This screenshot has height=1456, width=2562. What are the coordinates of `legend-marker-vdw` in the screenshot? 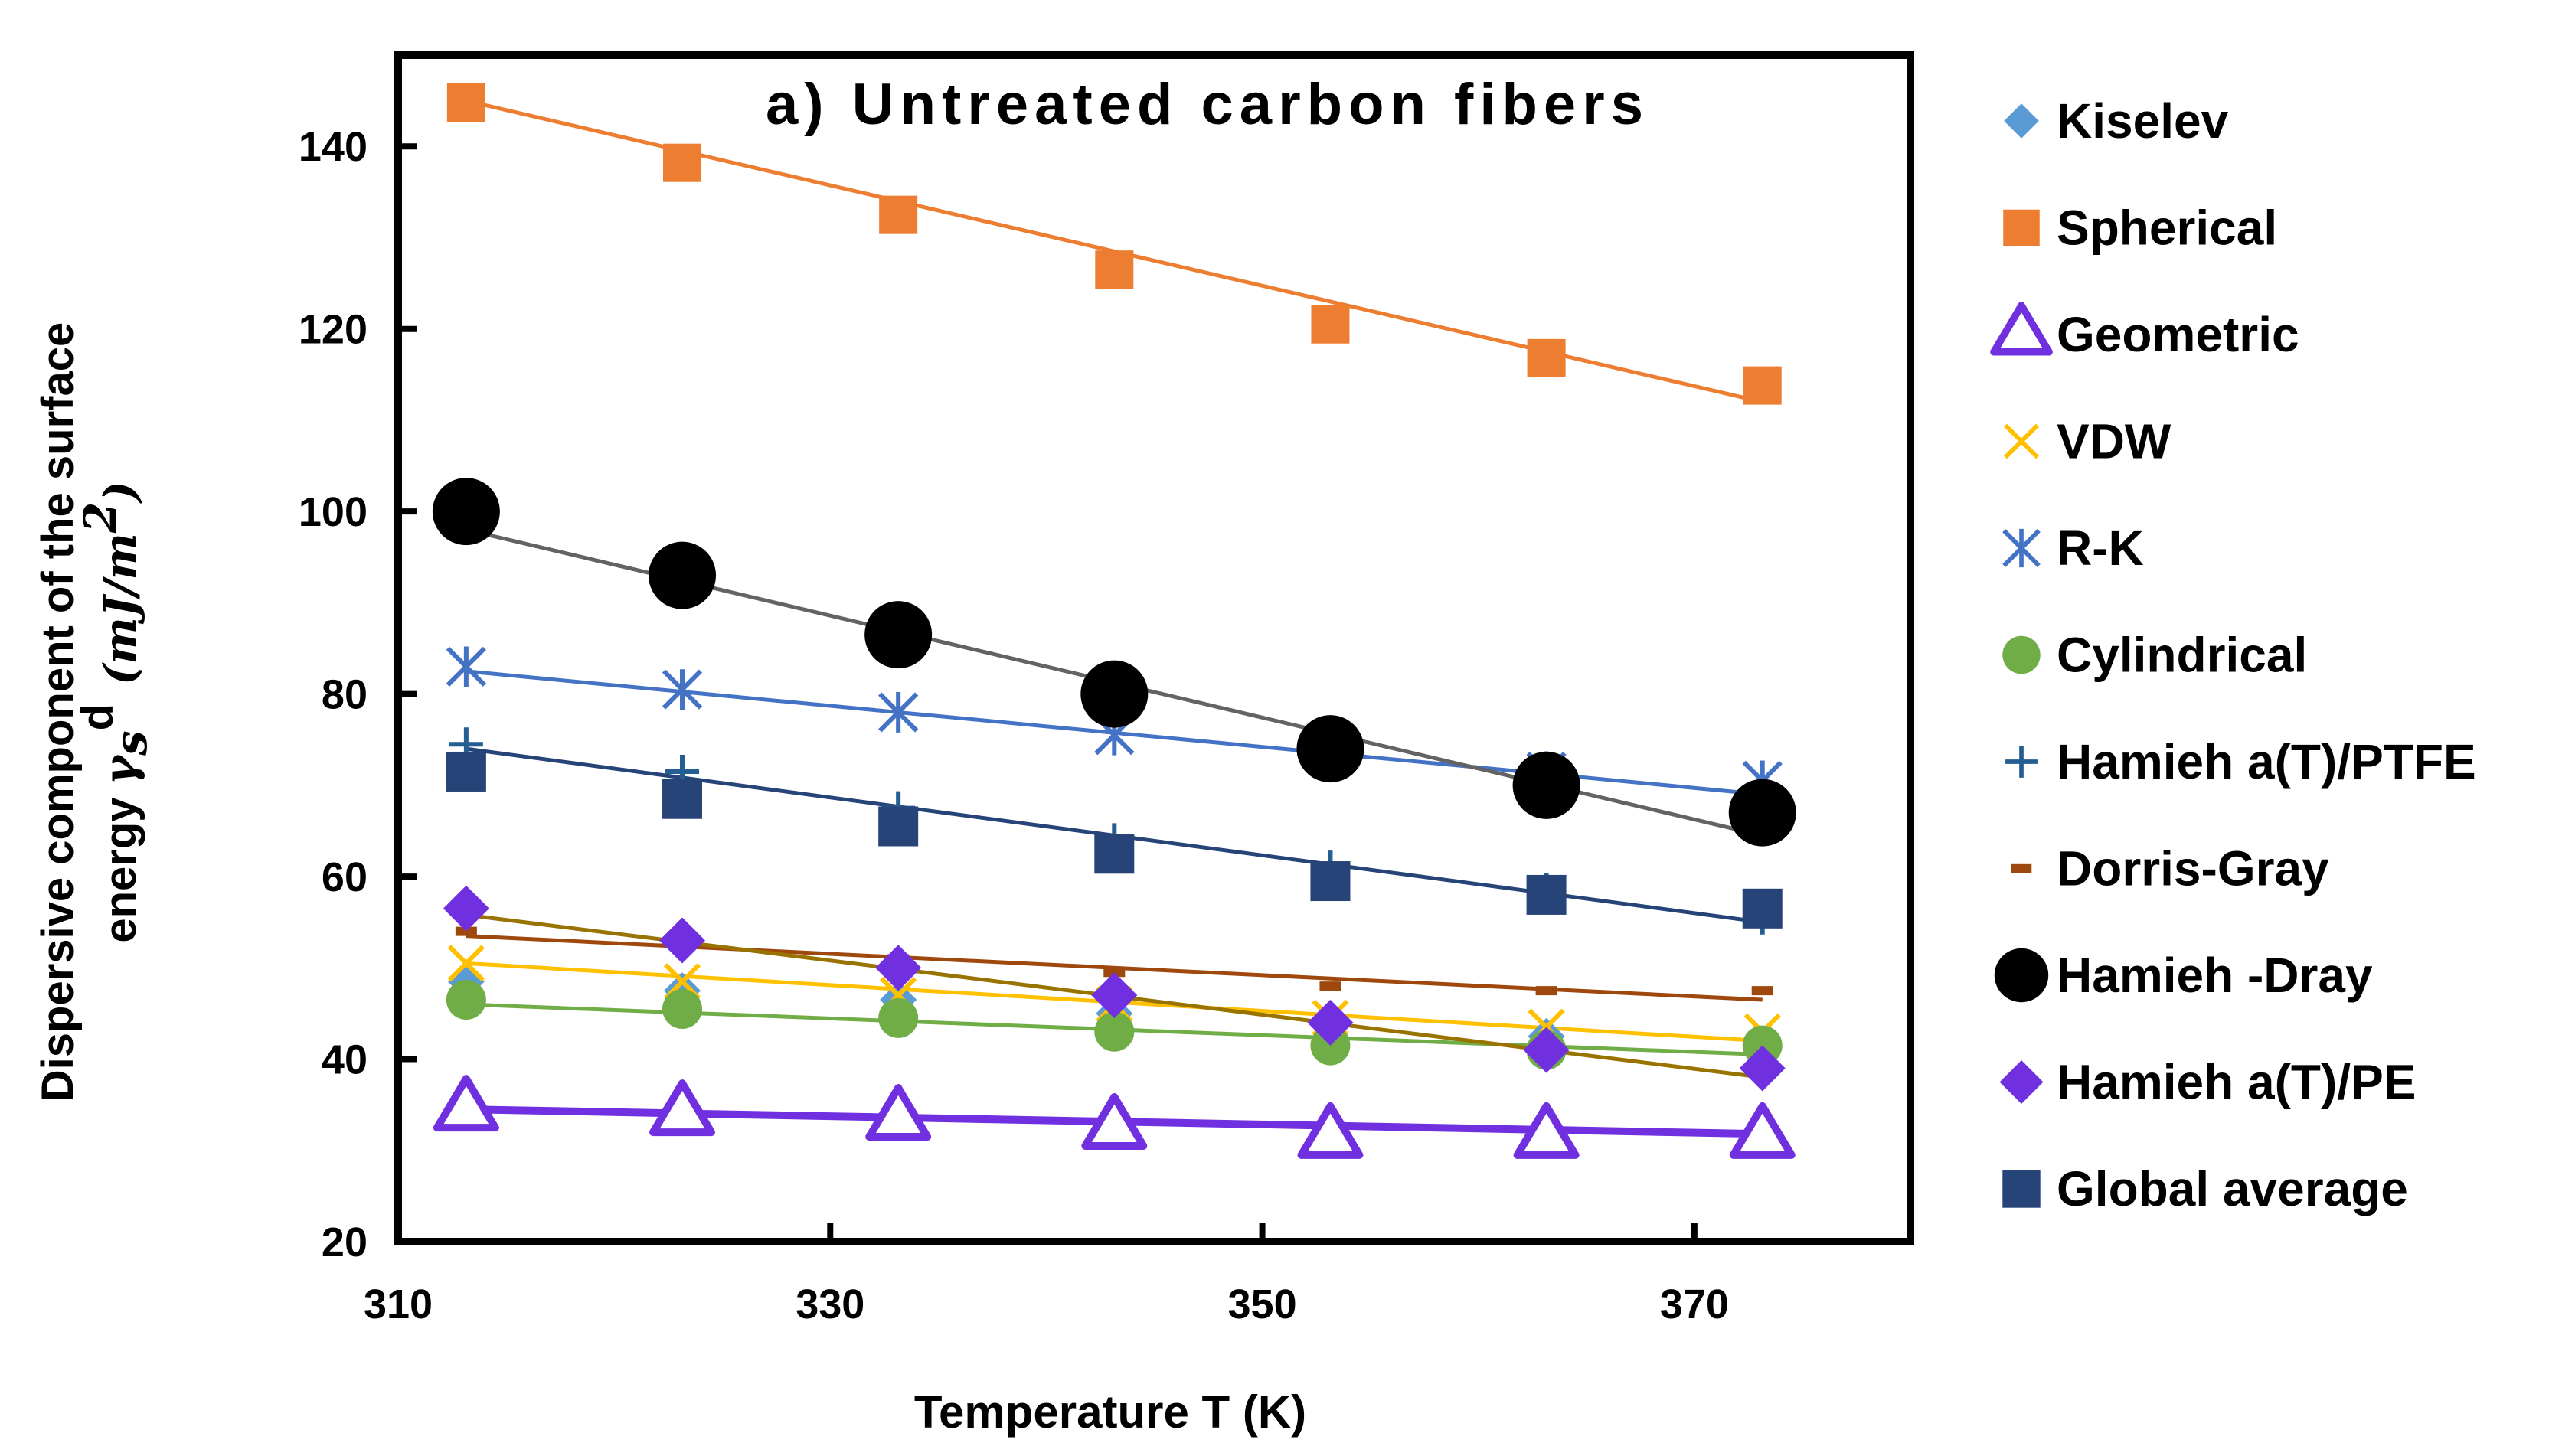 It's located at (2021, 441).